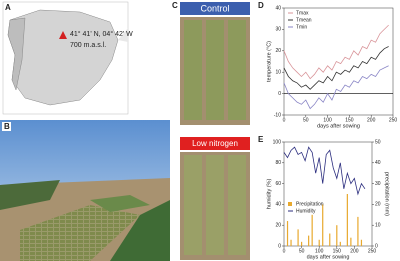  I want to click on panel-label: B, so click(7, 126).